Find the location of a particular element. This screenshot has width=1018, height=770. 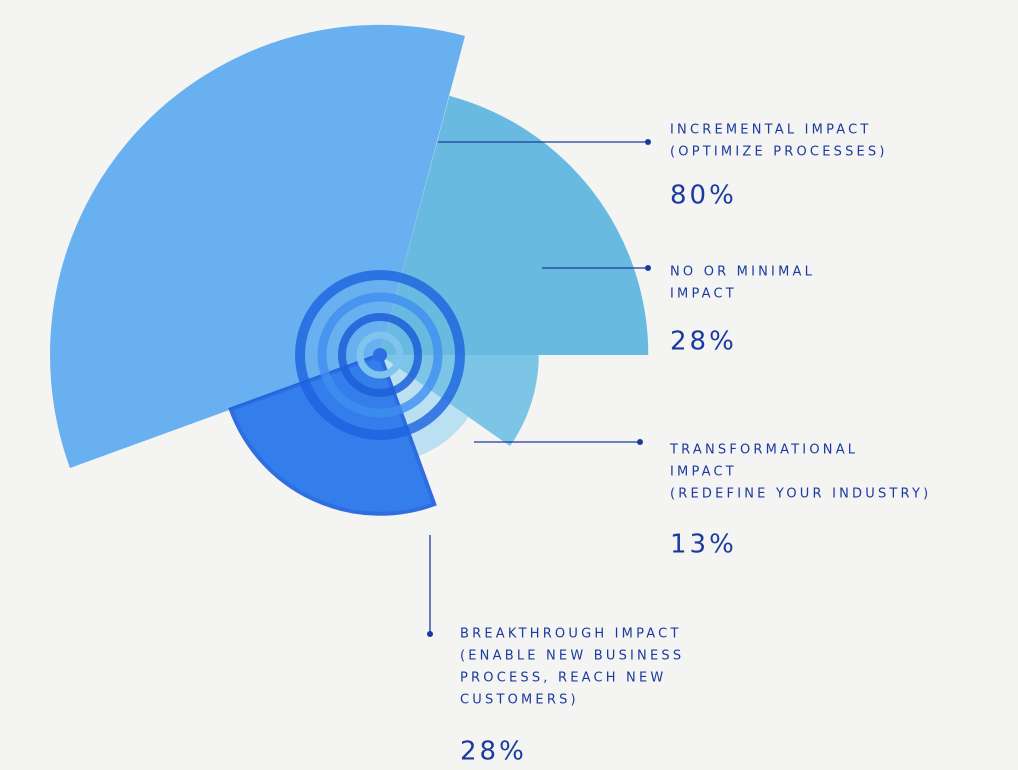

category-label: INCREMENTAL IMPACT is located at coordinates (771, 130).